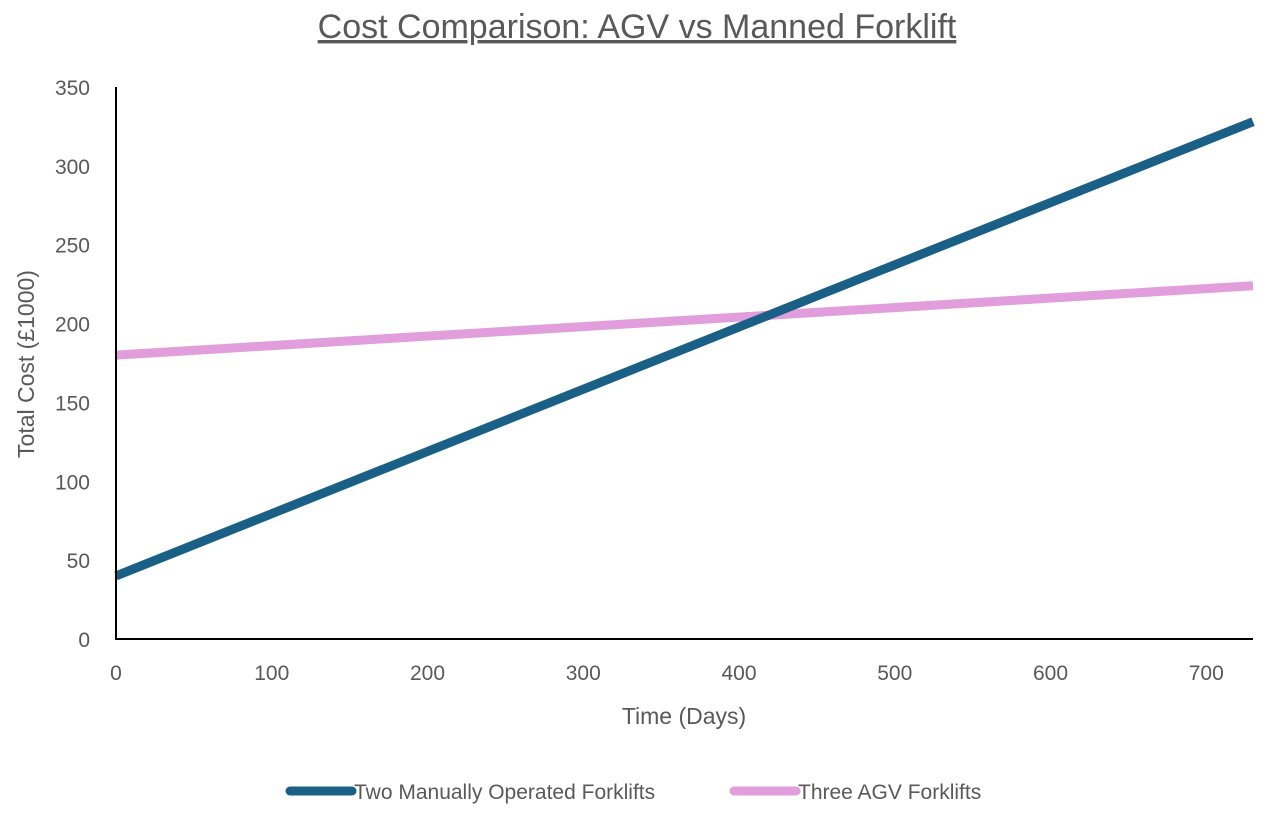  What do you see at coordinates (72, 88) in the screenshot?
I see `y-tick-label: 350` at bounding box center [72, 88].